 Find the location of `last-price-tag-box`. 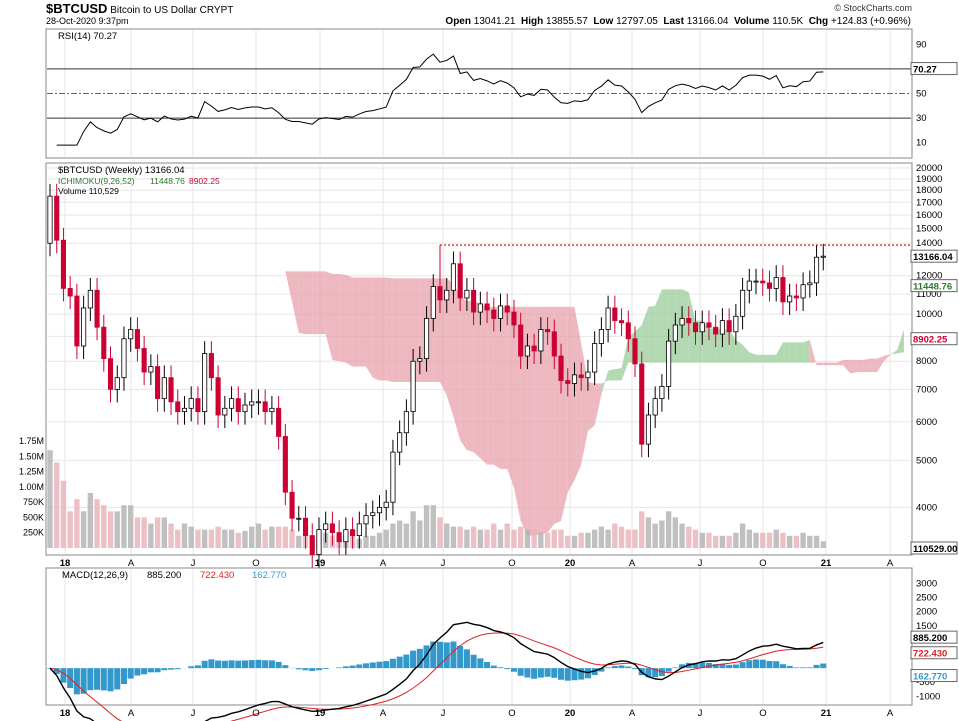

last-price-tag-box is located at coordinates (934, 256).